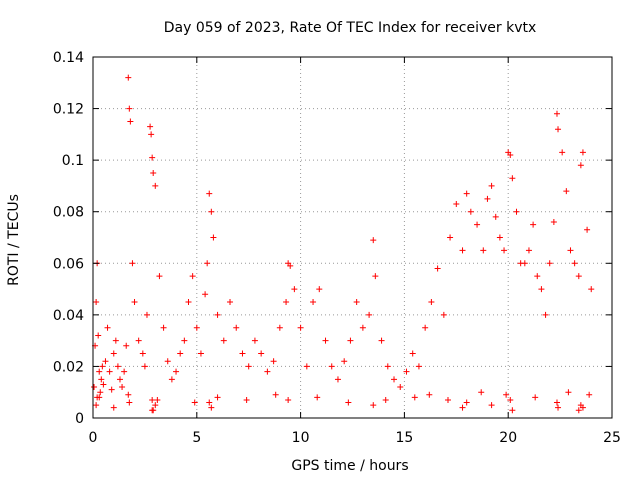 This screenshot has width=640, height=480. What do you see at coordinates (14, 240) in the screenshot?
I see `y-axis-label: ROTI / TECUs` at bounding box center [14, 240].